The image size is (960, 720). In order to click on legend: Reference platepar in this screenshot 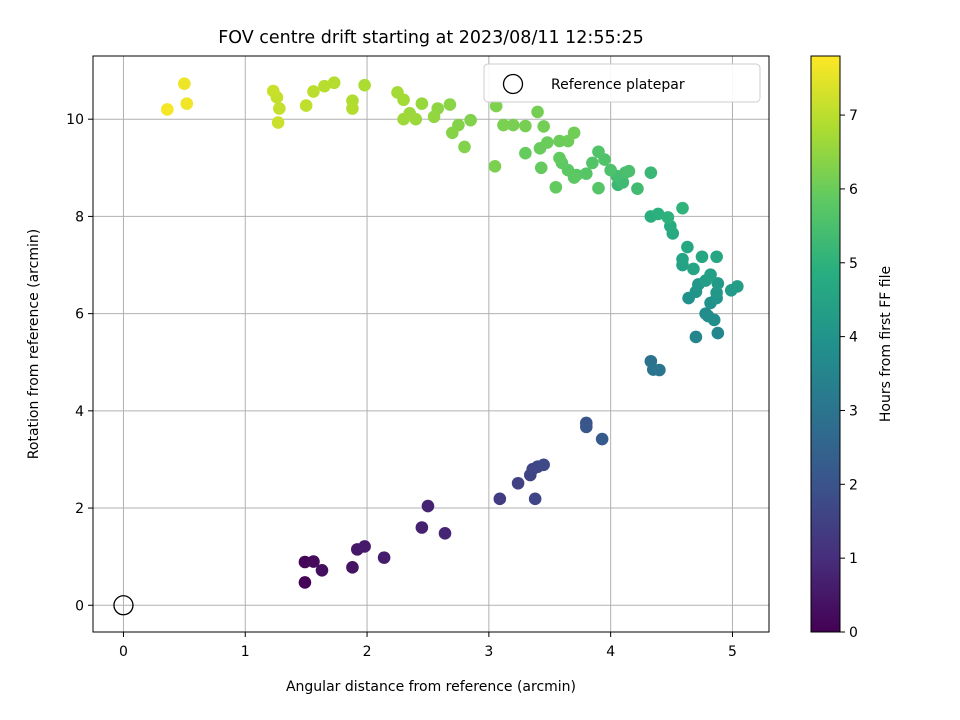, I will do `click(622, 83)`.